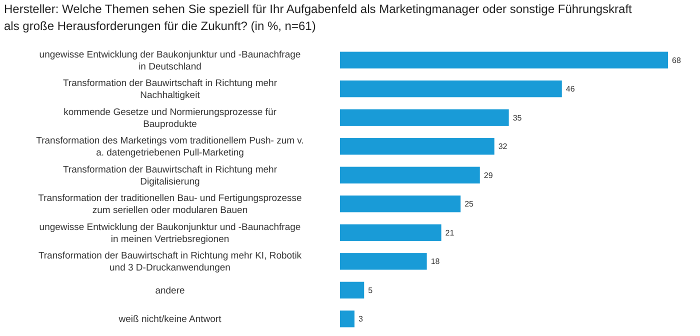 The width and height of the screenshot is (700, 336). I want to click on data-label: 3, so click(361, 319).